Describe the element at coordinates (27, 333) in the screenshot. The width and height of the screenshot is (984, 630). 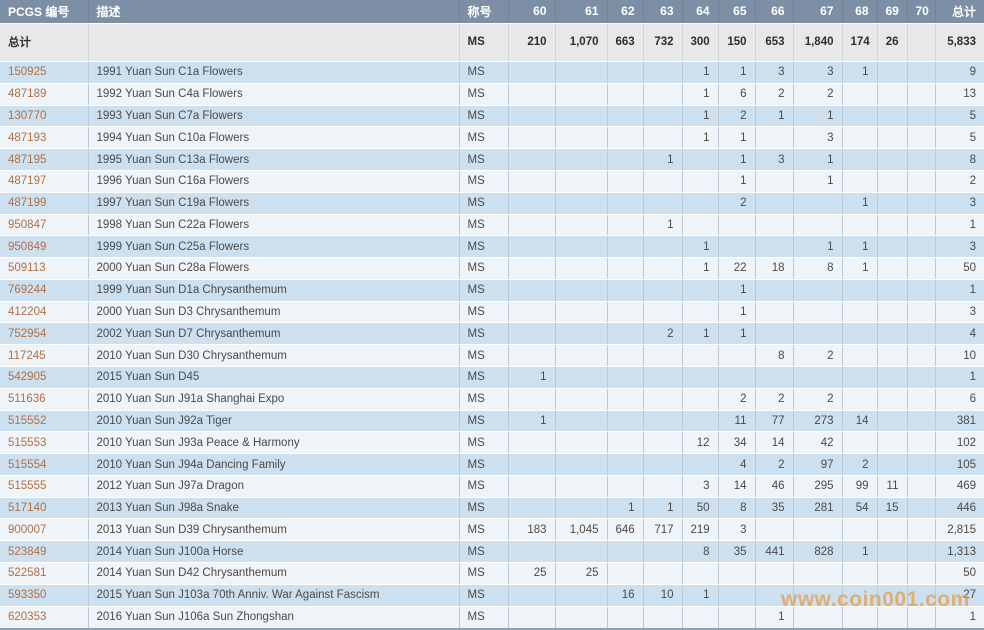
I see `pcgs-link: 752954` at that location.